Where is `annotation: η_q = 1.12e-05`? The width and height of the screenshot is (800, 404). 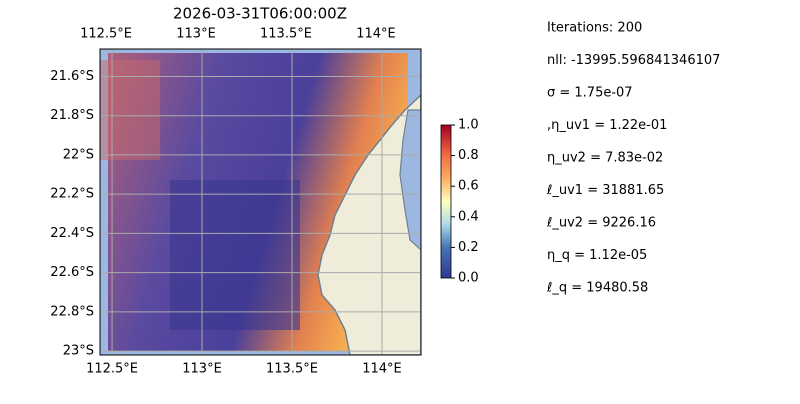
annotation: η_q = 1.12e-05 is located at coordinates (597, 255).